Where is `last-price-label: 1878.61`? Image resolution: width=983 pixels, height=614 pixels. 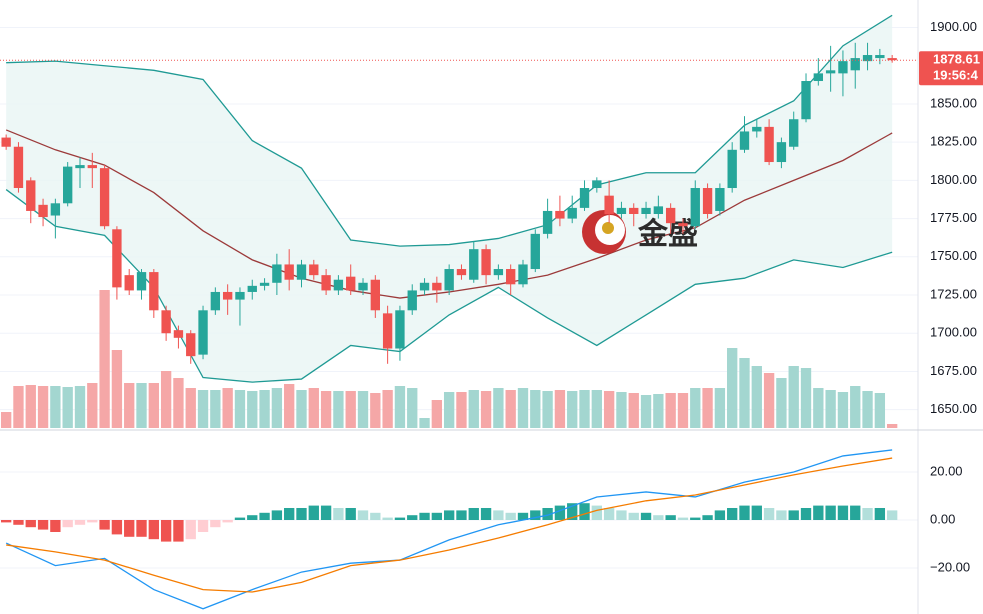
last-price-label: 1878.61 is located at coordinates (956, 59).